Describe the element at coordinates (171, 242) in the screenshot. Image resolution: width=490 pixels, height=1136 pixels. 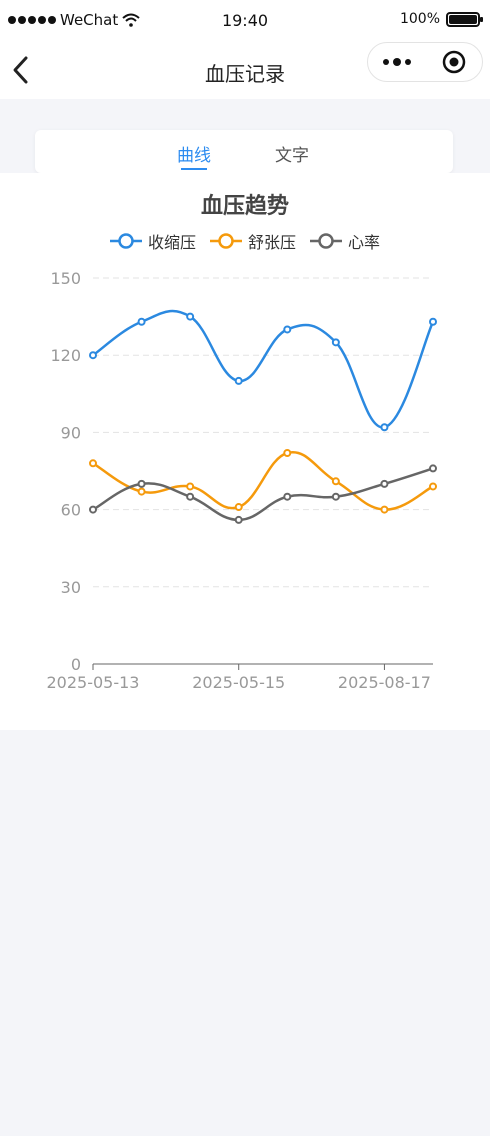
I see `legend-label: 收缩压` at that location.